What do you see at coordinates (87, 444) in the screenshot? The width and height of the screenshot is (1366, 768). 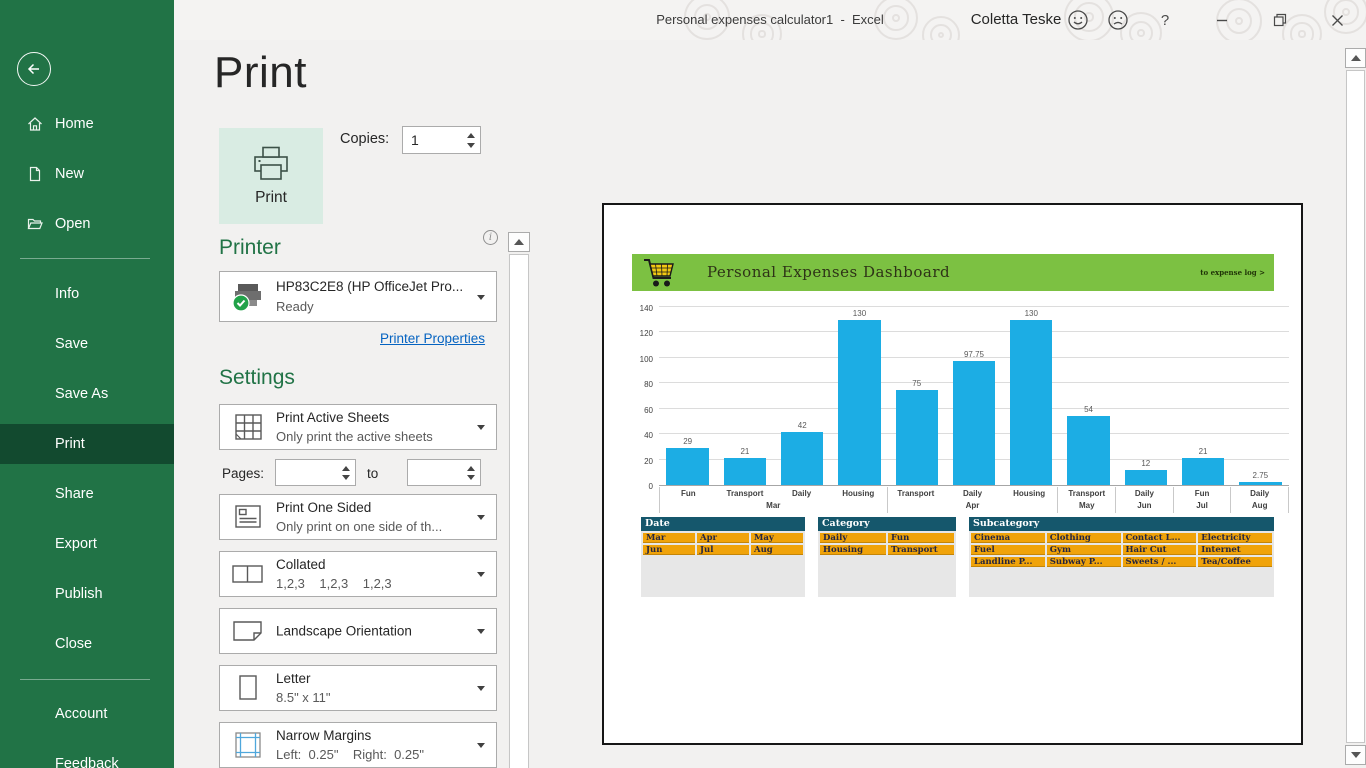 I see `sidebar-item-print: Print` at bounding box center [87, 444].